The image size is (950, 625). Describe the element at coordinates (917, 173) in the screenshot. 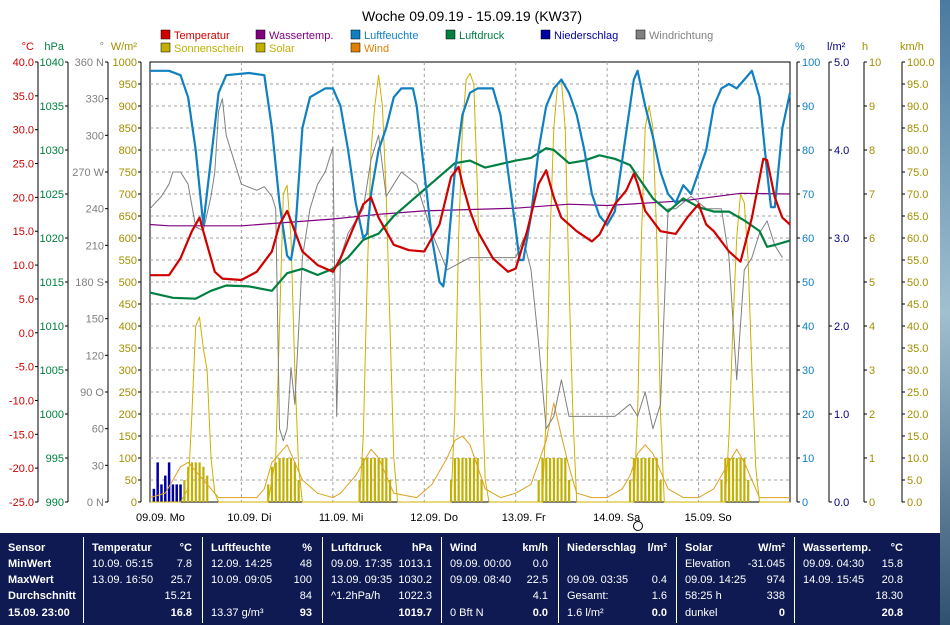

I see `axis-tick-label: 75.0` at that location.